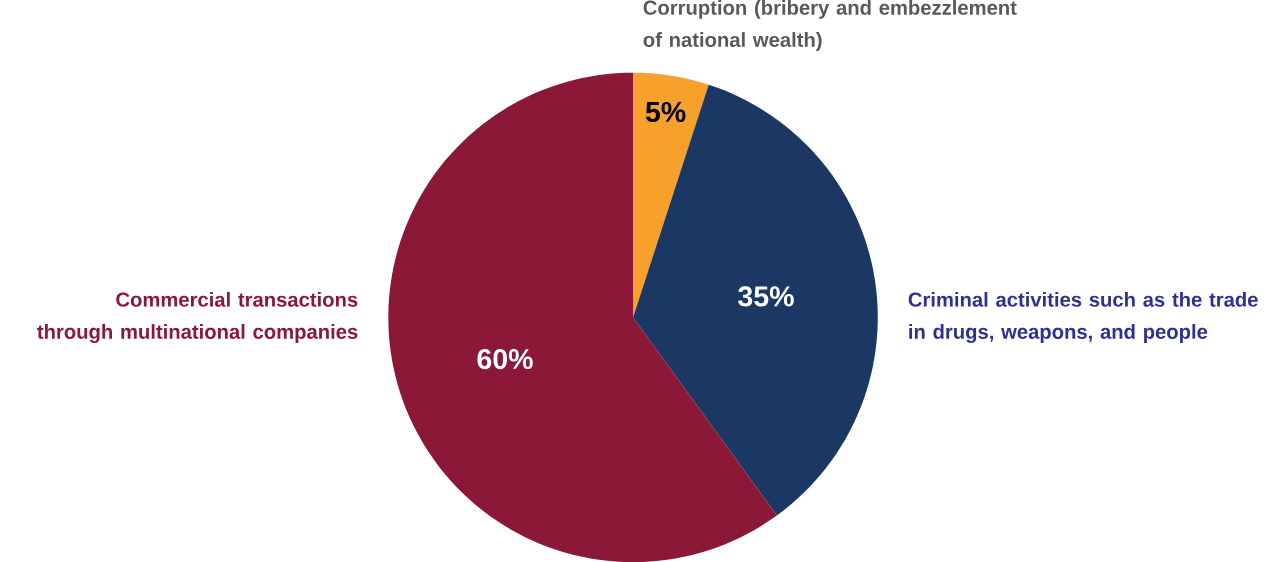 The width and height of the screenshot is (1272, 562). What do you see at coordinates (1083, 317) in the screenshot?
I see `slice-label: Criminal activities such as the trade in drugs, weapons, and people` at bounding box center [1083, 317].